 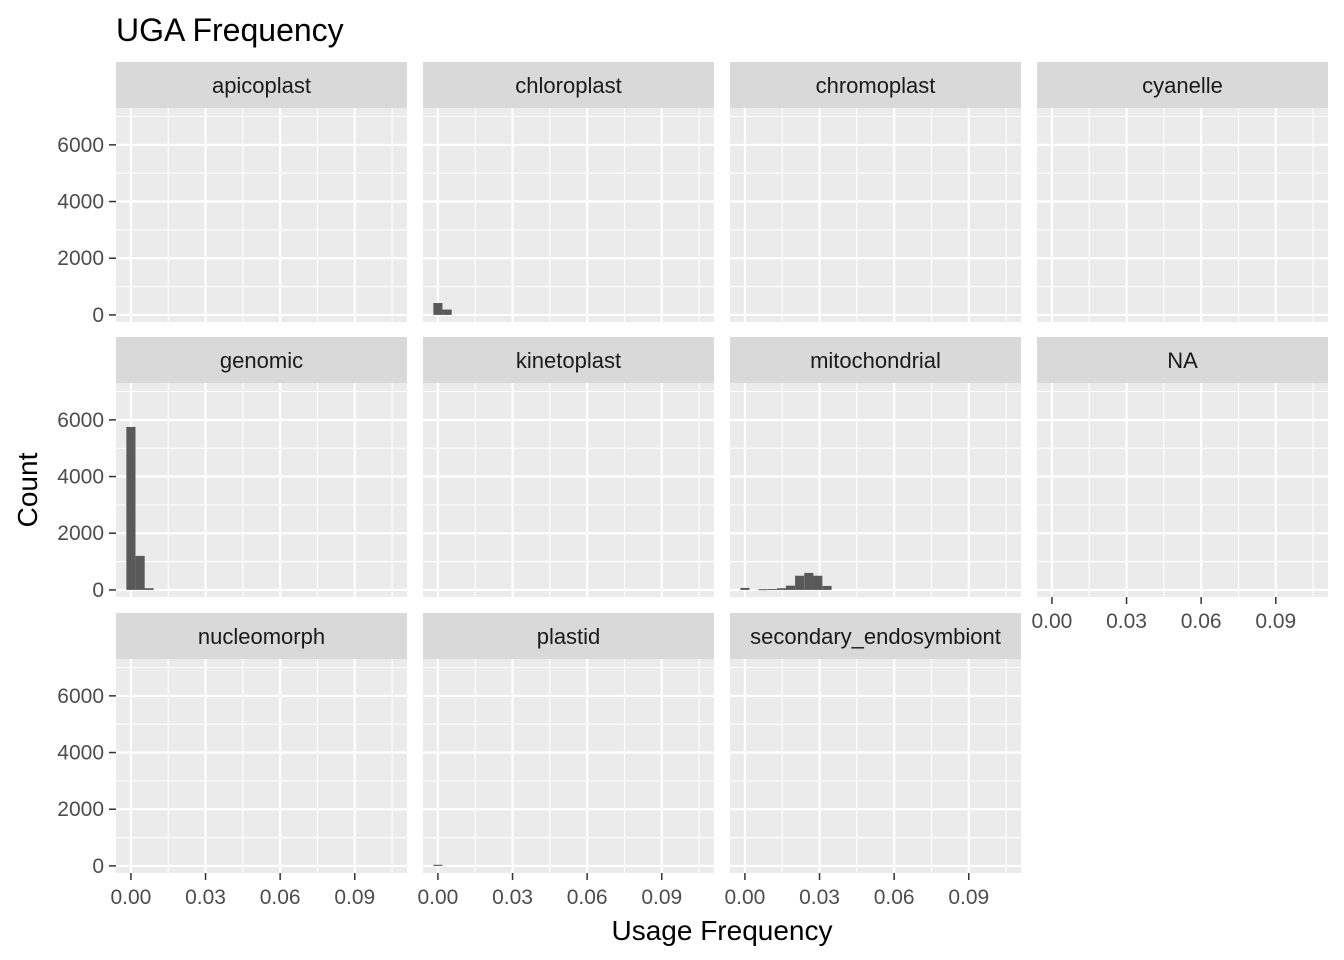 What do you see at coordinates (721, 930) in the screenshot?
I see `x-axis-title: Usage Frequency` at bounding box center [721, 930].